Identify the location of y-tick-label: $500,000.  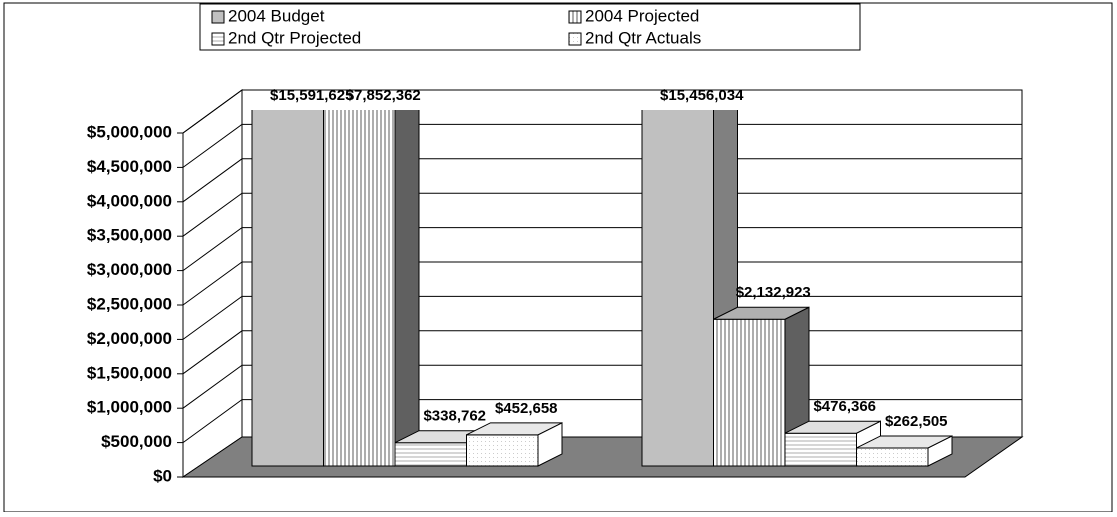
(136, 441).